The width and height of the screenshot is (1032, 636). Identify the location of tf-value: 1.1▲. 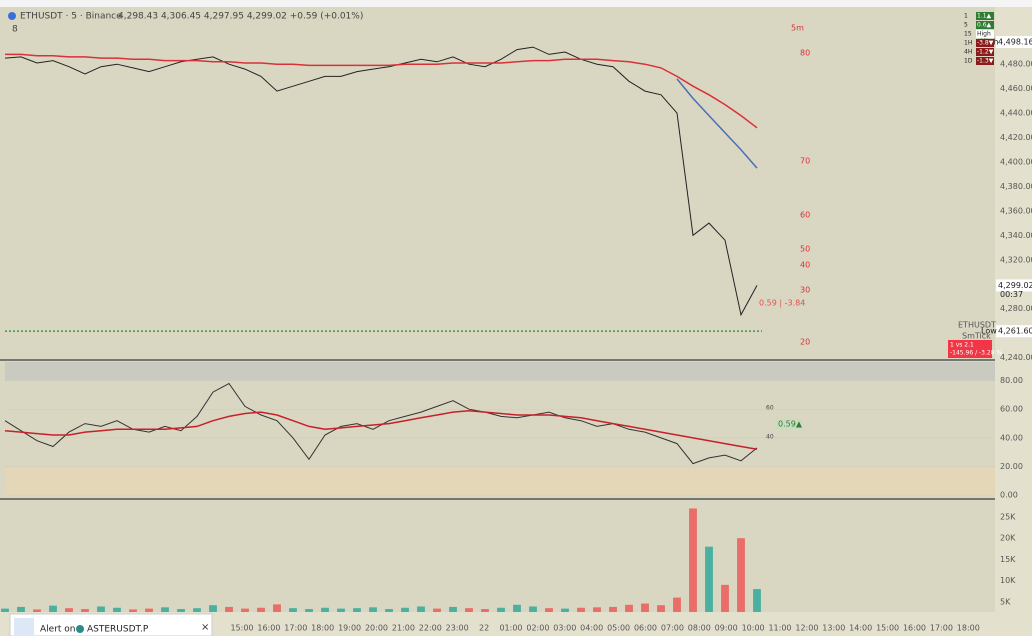
(984, 16).